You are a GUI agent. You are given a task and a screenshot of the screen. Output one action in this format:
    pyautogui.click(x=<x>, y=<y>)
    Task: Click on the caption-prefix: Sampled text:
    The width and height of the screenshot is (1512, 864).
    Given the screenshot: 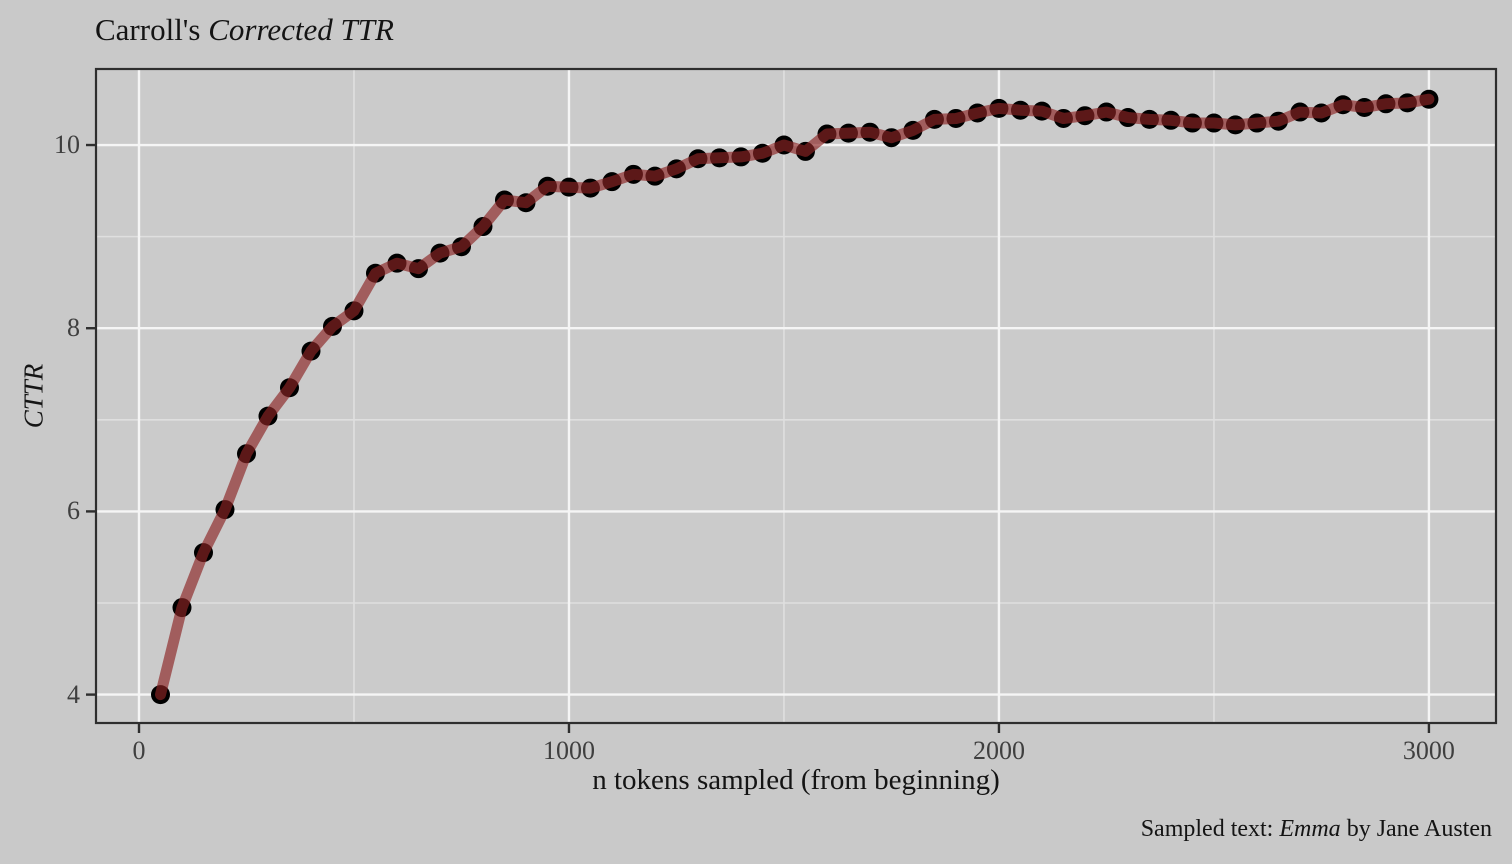 What is the action you would take?
    pyautogui.click(x=1210, y=829)
    